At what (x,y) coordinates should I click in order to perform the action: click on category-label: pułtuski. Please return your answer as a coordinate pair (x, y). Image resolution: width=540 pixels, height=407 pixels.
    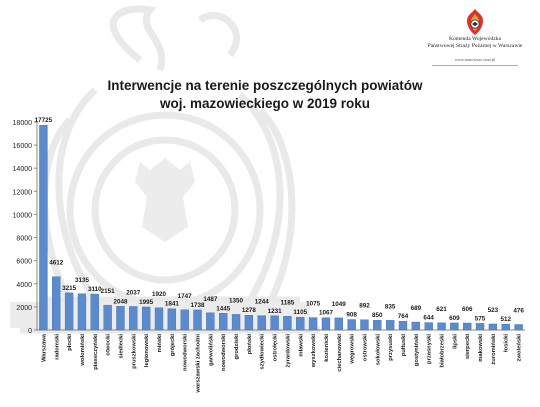
    Looking at the image, I should click on (404, 345).